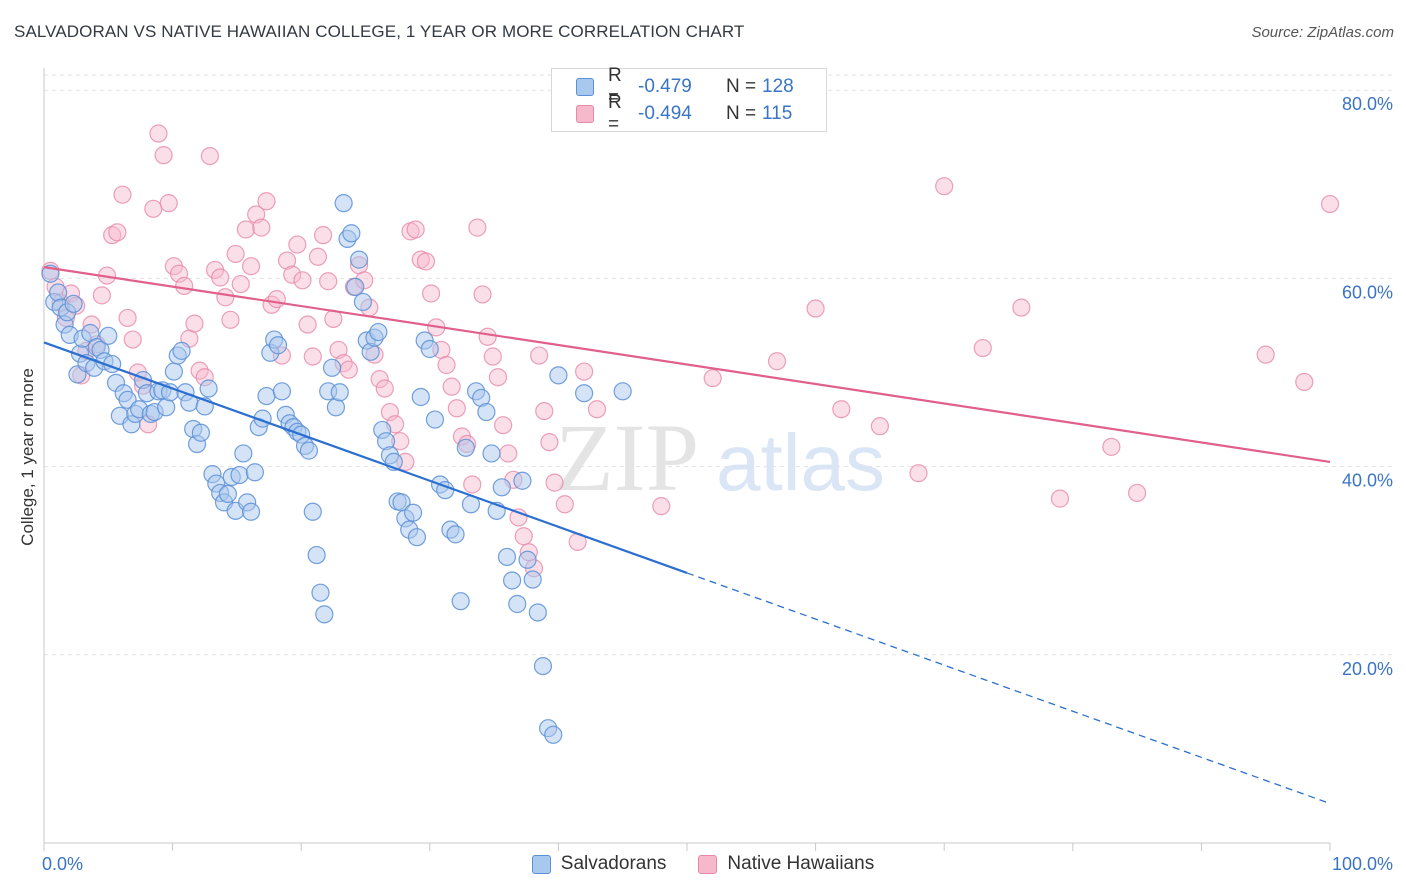  I want to click on legend-item-salvadorans: Salvadorans, so click(598, 864).